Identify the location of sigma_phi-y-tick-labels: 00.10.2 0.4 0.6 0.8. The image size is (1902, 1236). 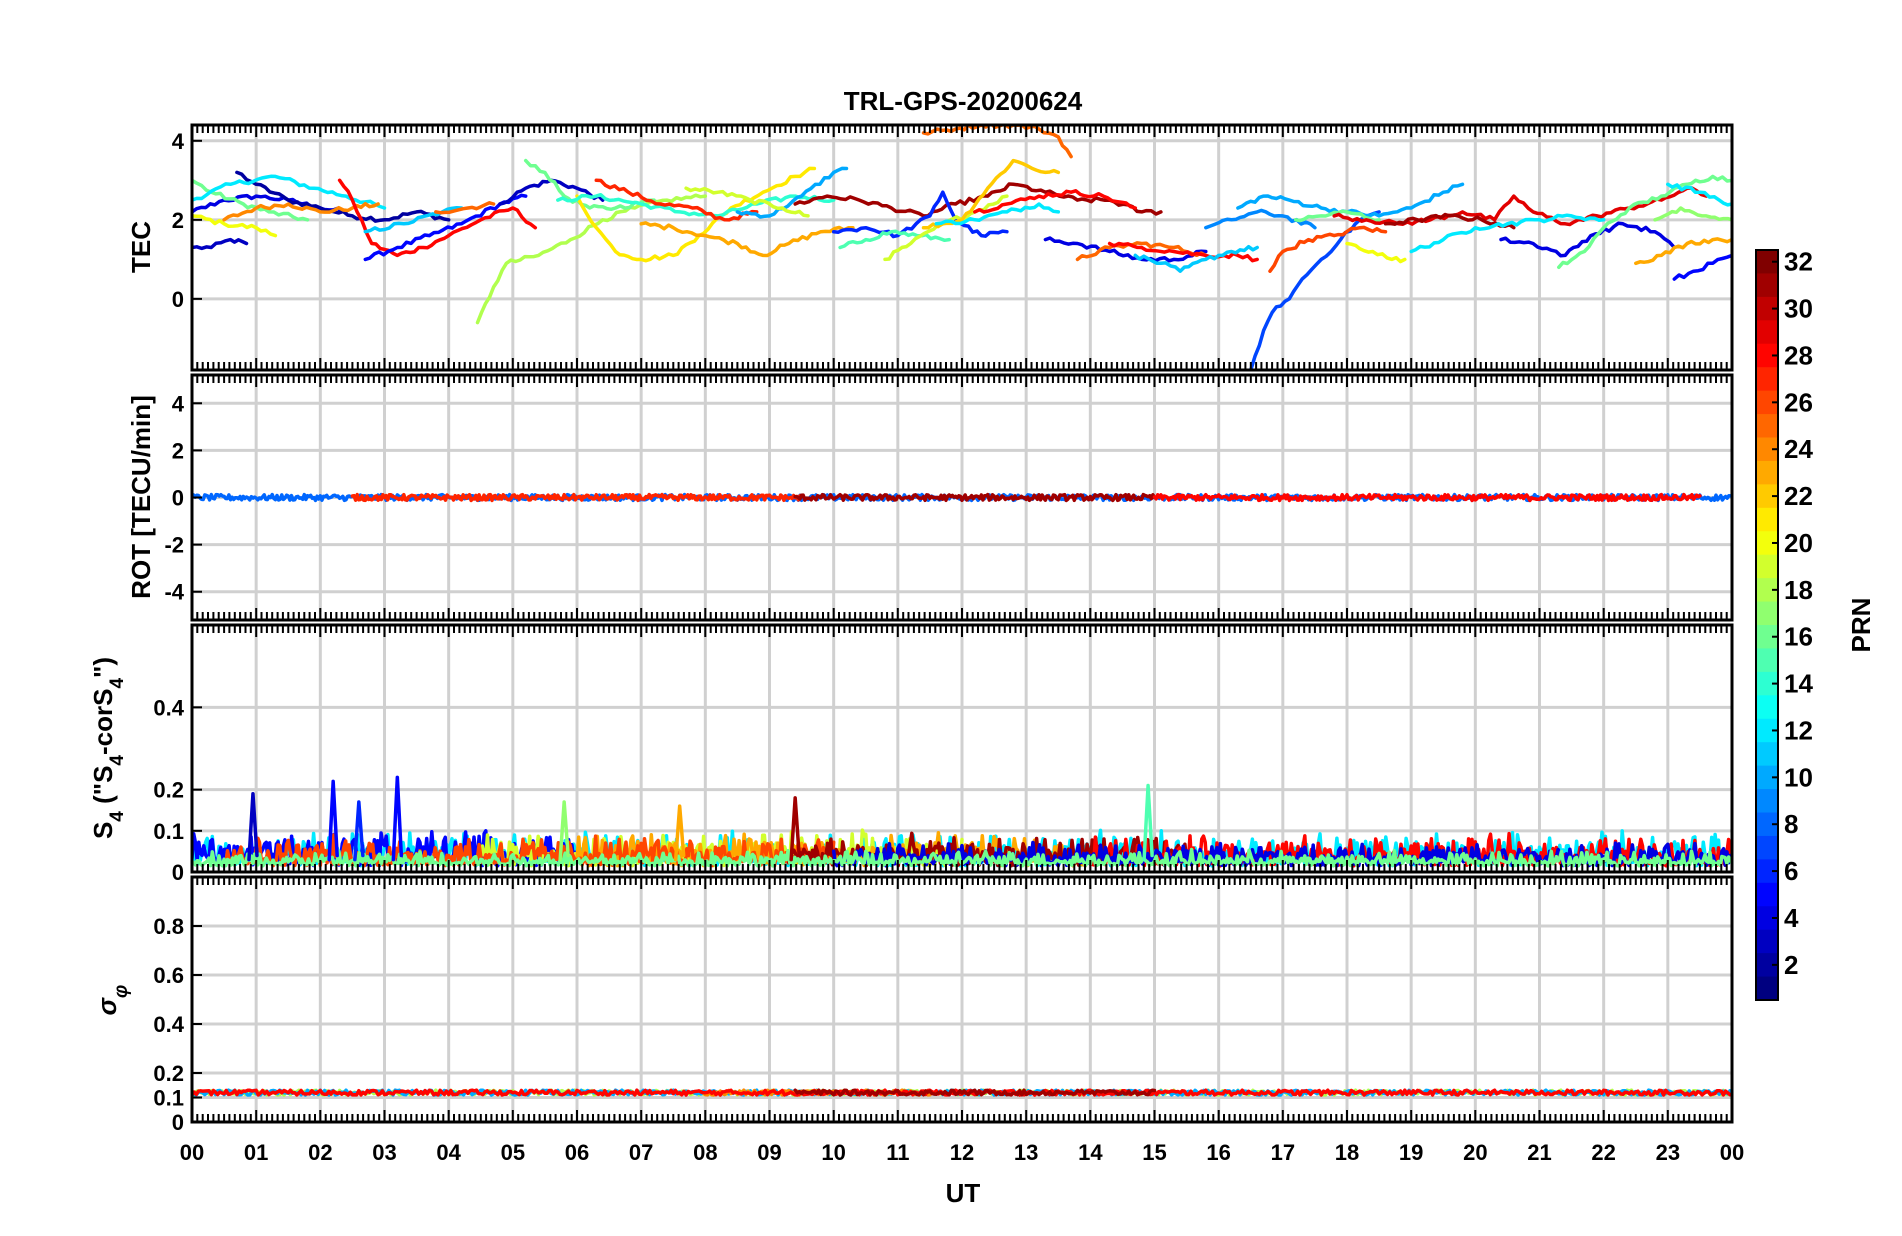
(177, 1024).